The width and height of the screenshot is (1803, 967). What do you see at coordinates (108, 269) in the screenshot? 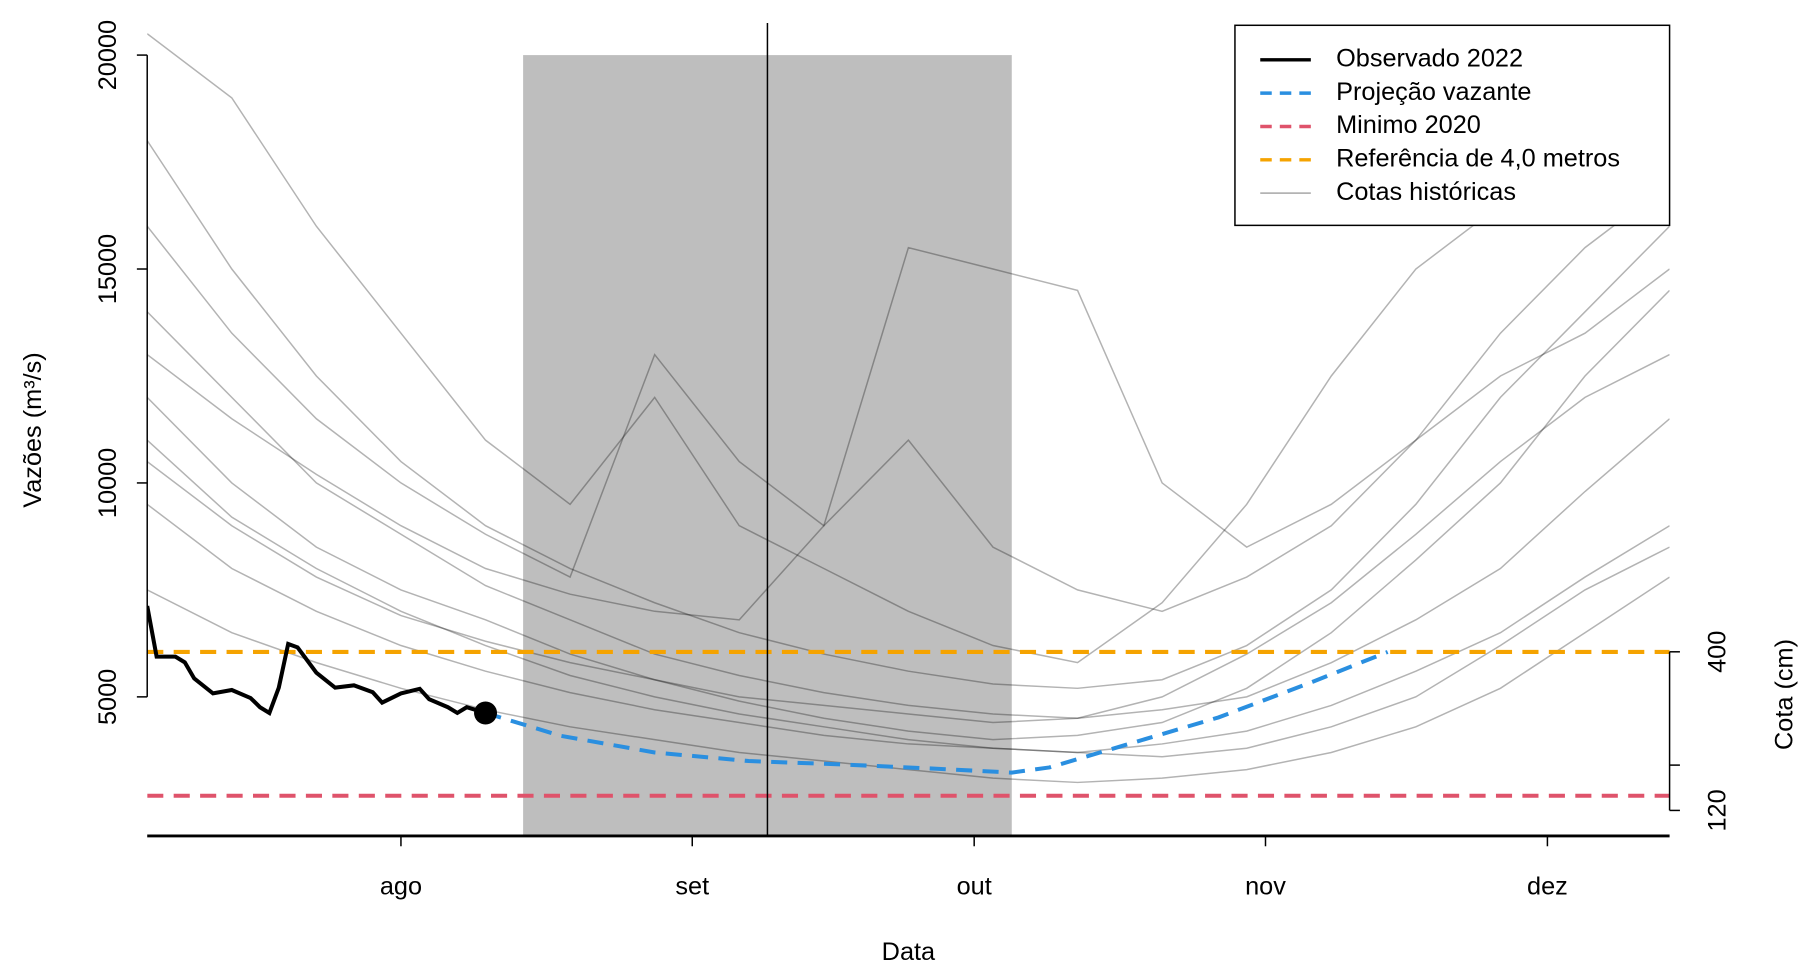
I see `y-tick-label: 15000` at bounding box center [108, 269].